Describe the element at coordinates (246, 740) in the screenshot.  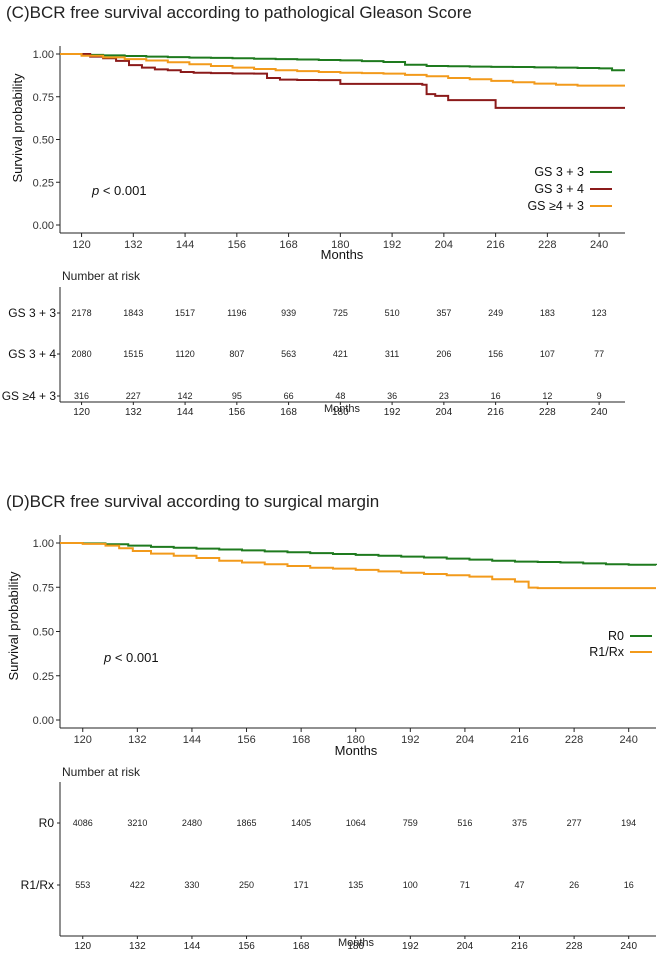
I see `x-tick-label: 156` at that location.